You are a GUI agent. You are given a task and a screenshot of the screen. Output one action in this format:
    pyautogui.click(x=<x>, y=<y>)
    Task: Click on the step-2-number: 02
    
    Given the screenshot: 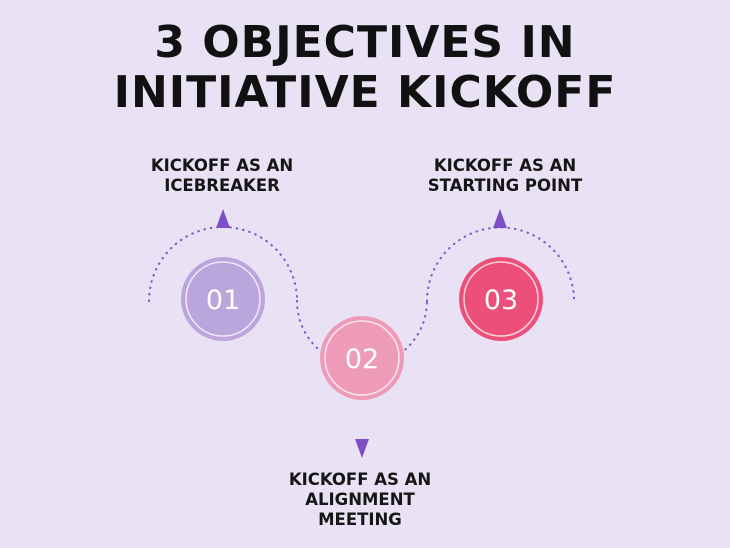 What is the action you would take?
    pyautogui.click(x=362, y=359)
    